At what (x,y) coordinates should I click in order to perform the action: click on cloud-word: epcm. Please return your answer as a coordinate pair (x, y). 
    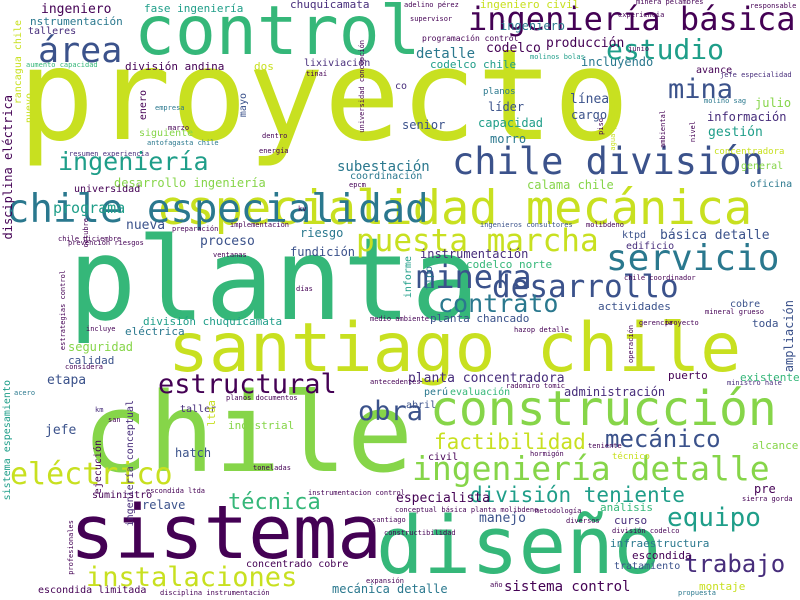
    Looking at the image, I should click on (357, 185).